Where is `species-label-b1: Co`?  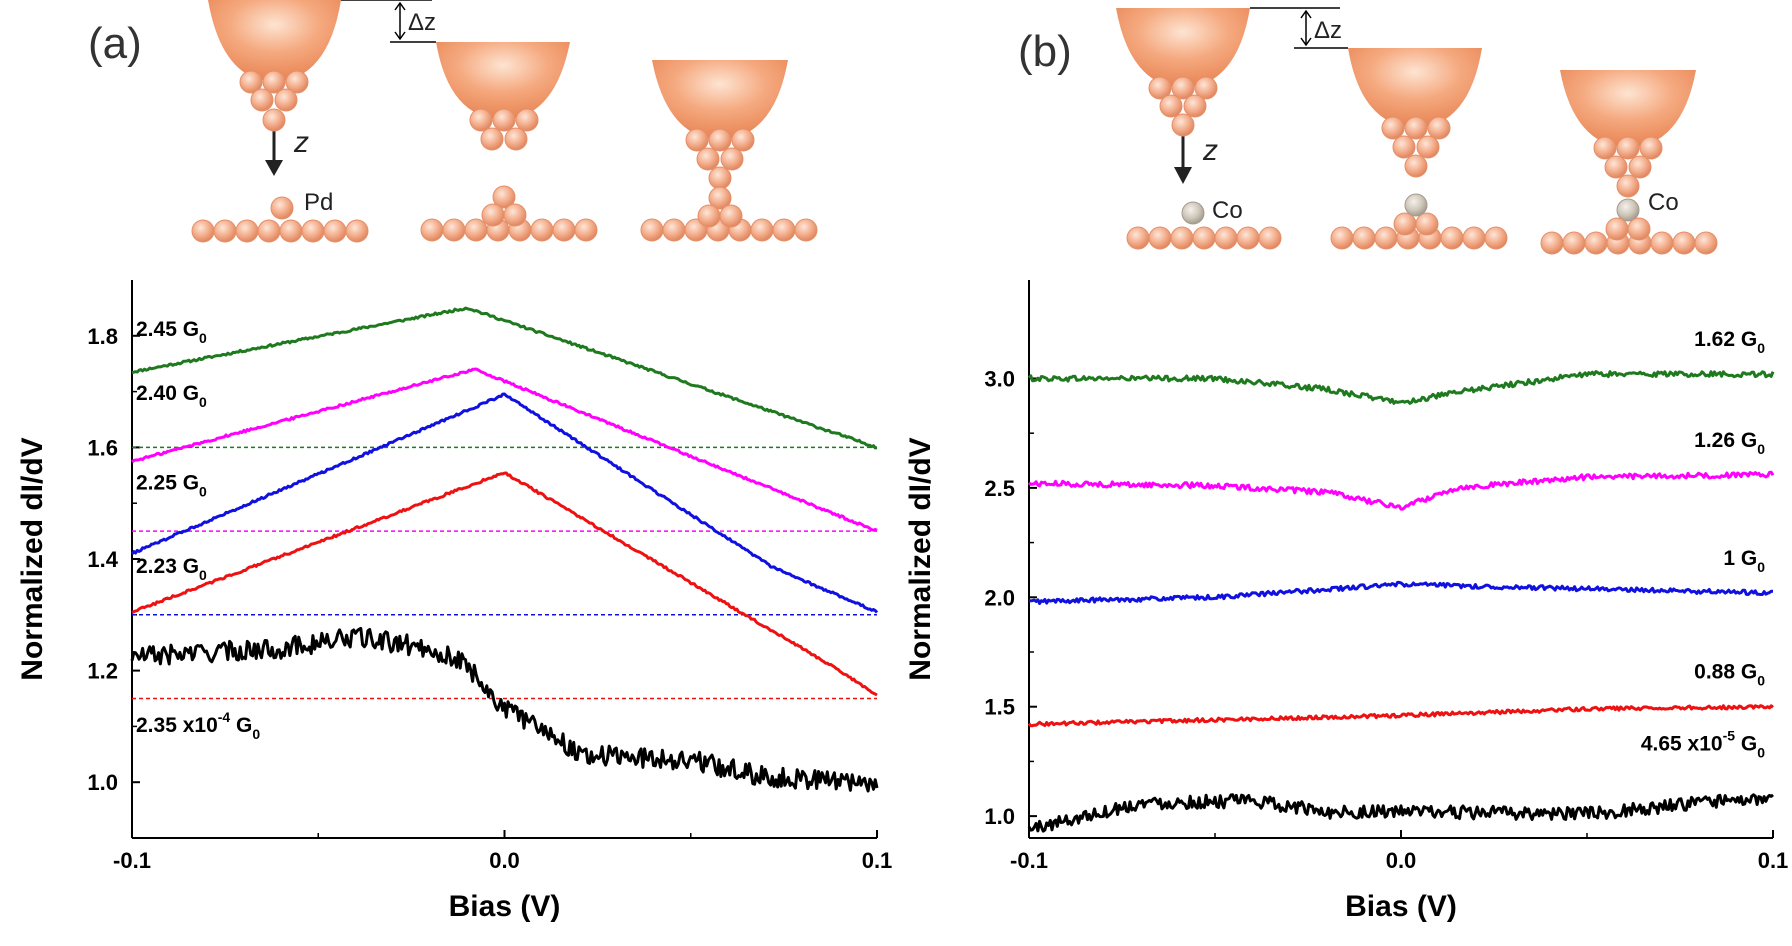
species-label-b1: Co is located at coordinates (1227, 210).